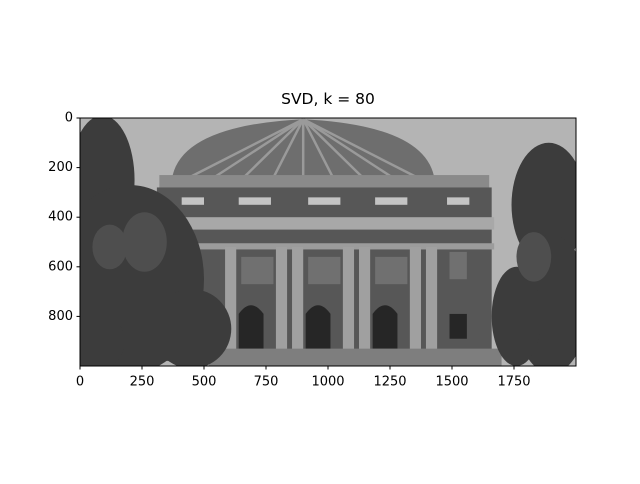  What do you see at coordinates (60, 266) in the screenshot?
I see `y-tick-label: 600` at bounding box center [60, 266].